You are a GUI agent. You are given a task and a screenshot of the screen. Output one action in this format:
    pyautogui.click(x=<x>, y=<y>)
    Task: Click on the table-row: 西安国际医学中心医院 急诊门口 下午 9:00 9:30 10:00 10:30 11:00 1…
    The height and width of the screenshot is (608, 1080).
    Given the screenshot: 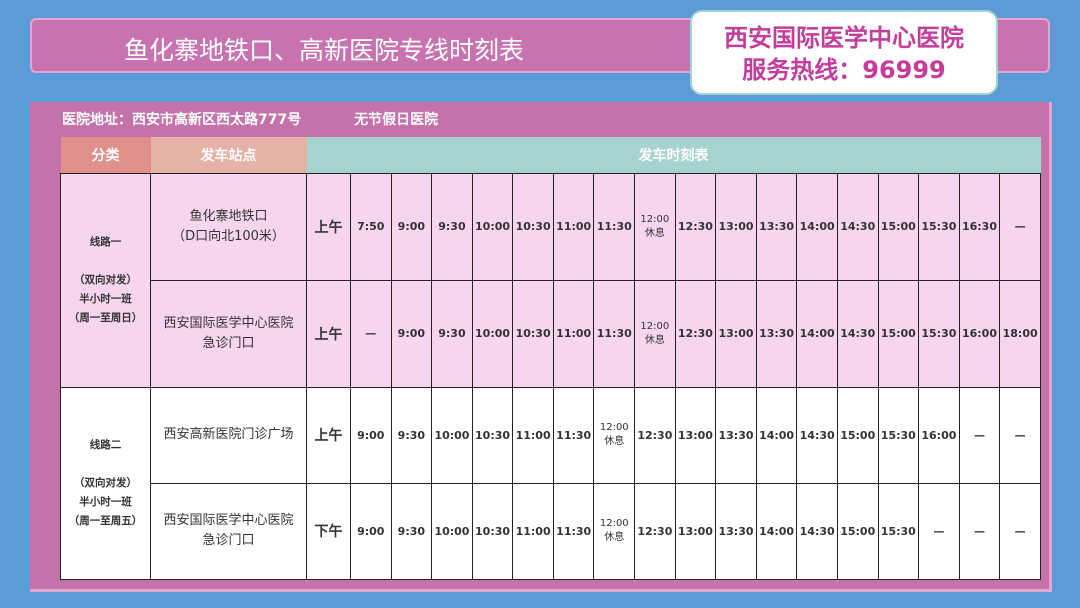 What is the action you would take?
    pyautogui.click(x=551, y=531)
    